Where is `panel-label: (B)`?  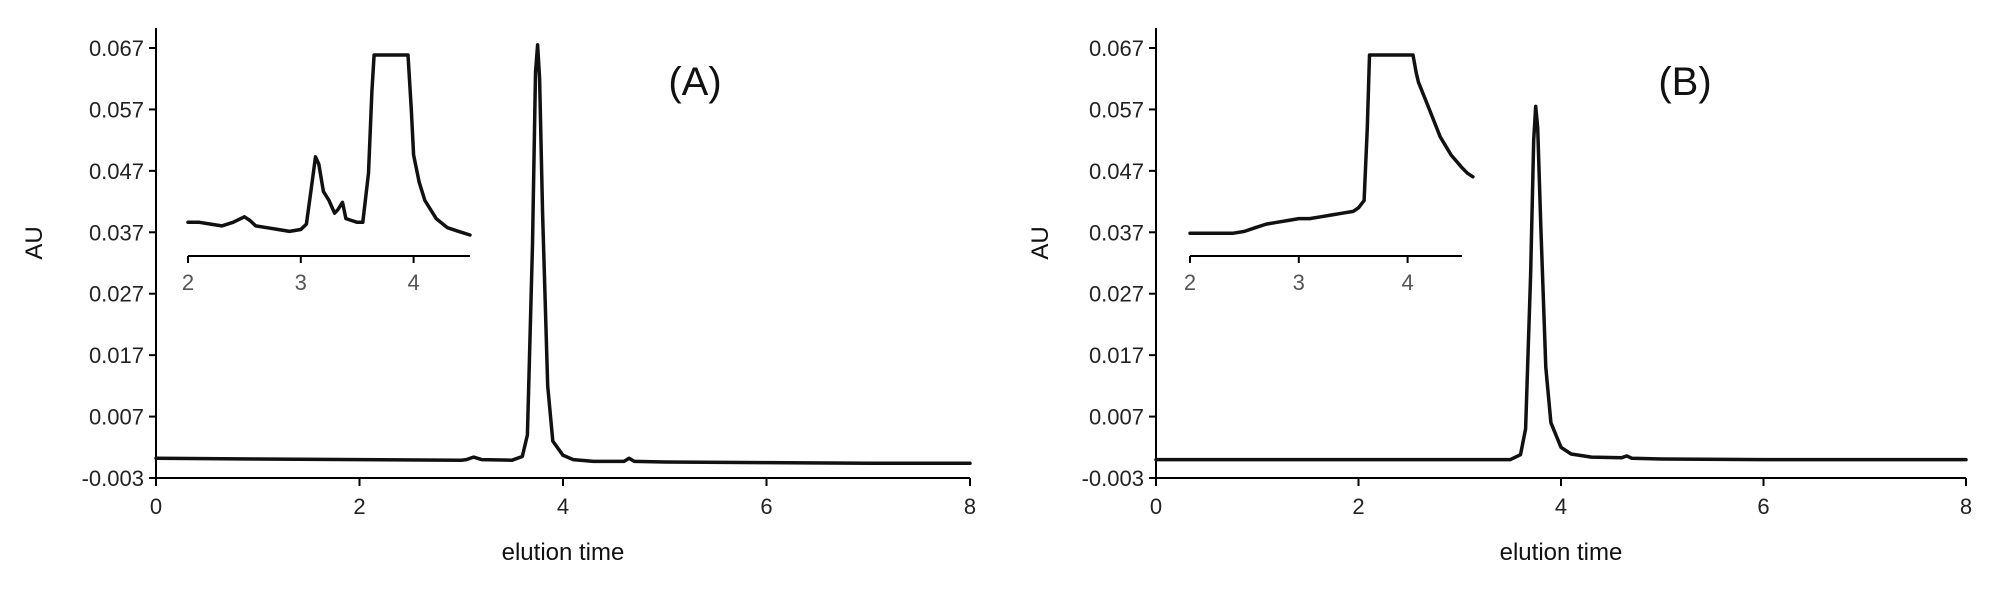
panel-label: (B) is located at coordinates (1684, 82).